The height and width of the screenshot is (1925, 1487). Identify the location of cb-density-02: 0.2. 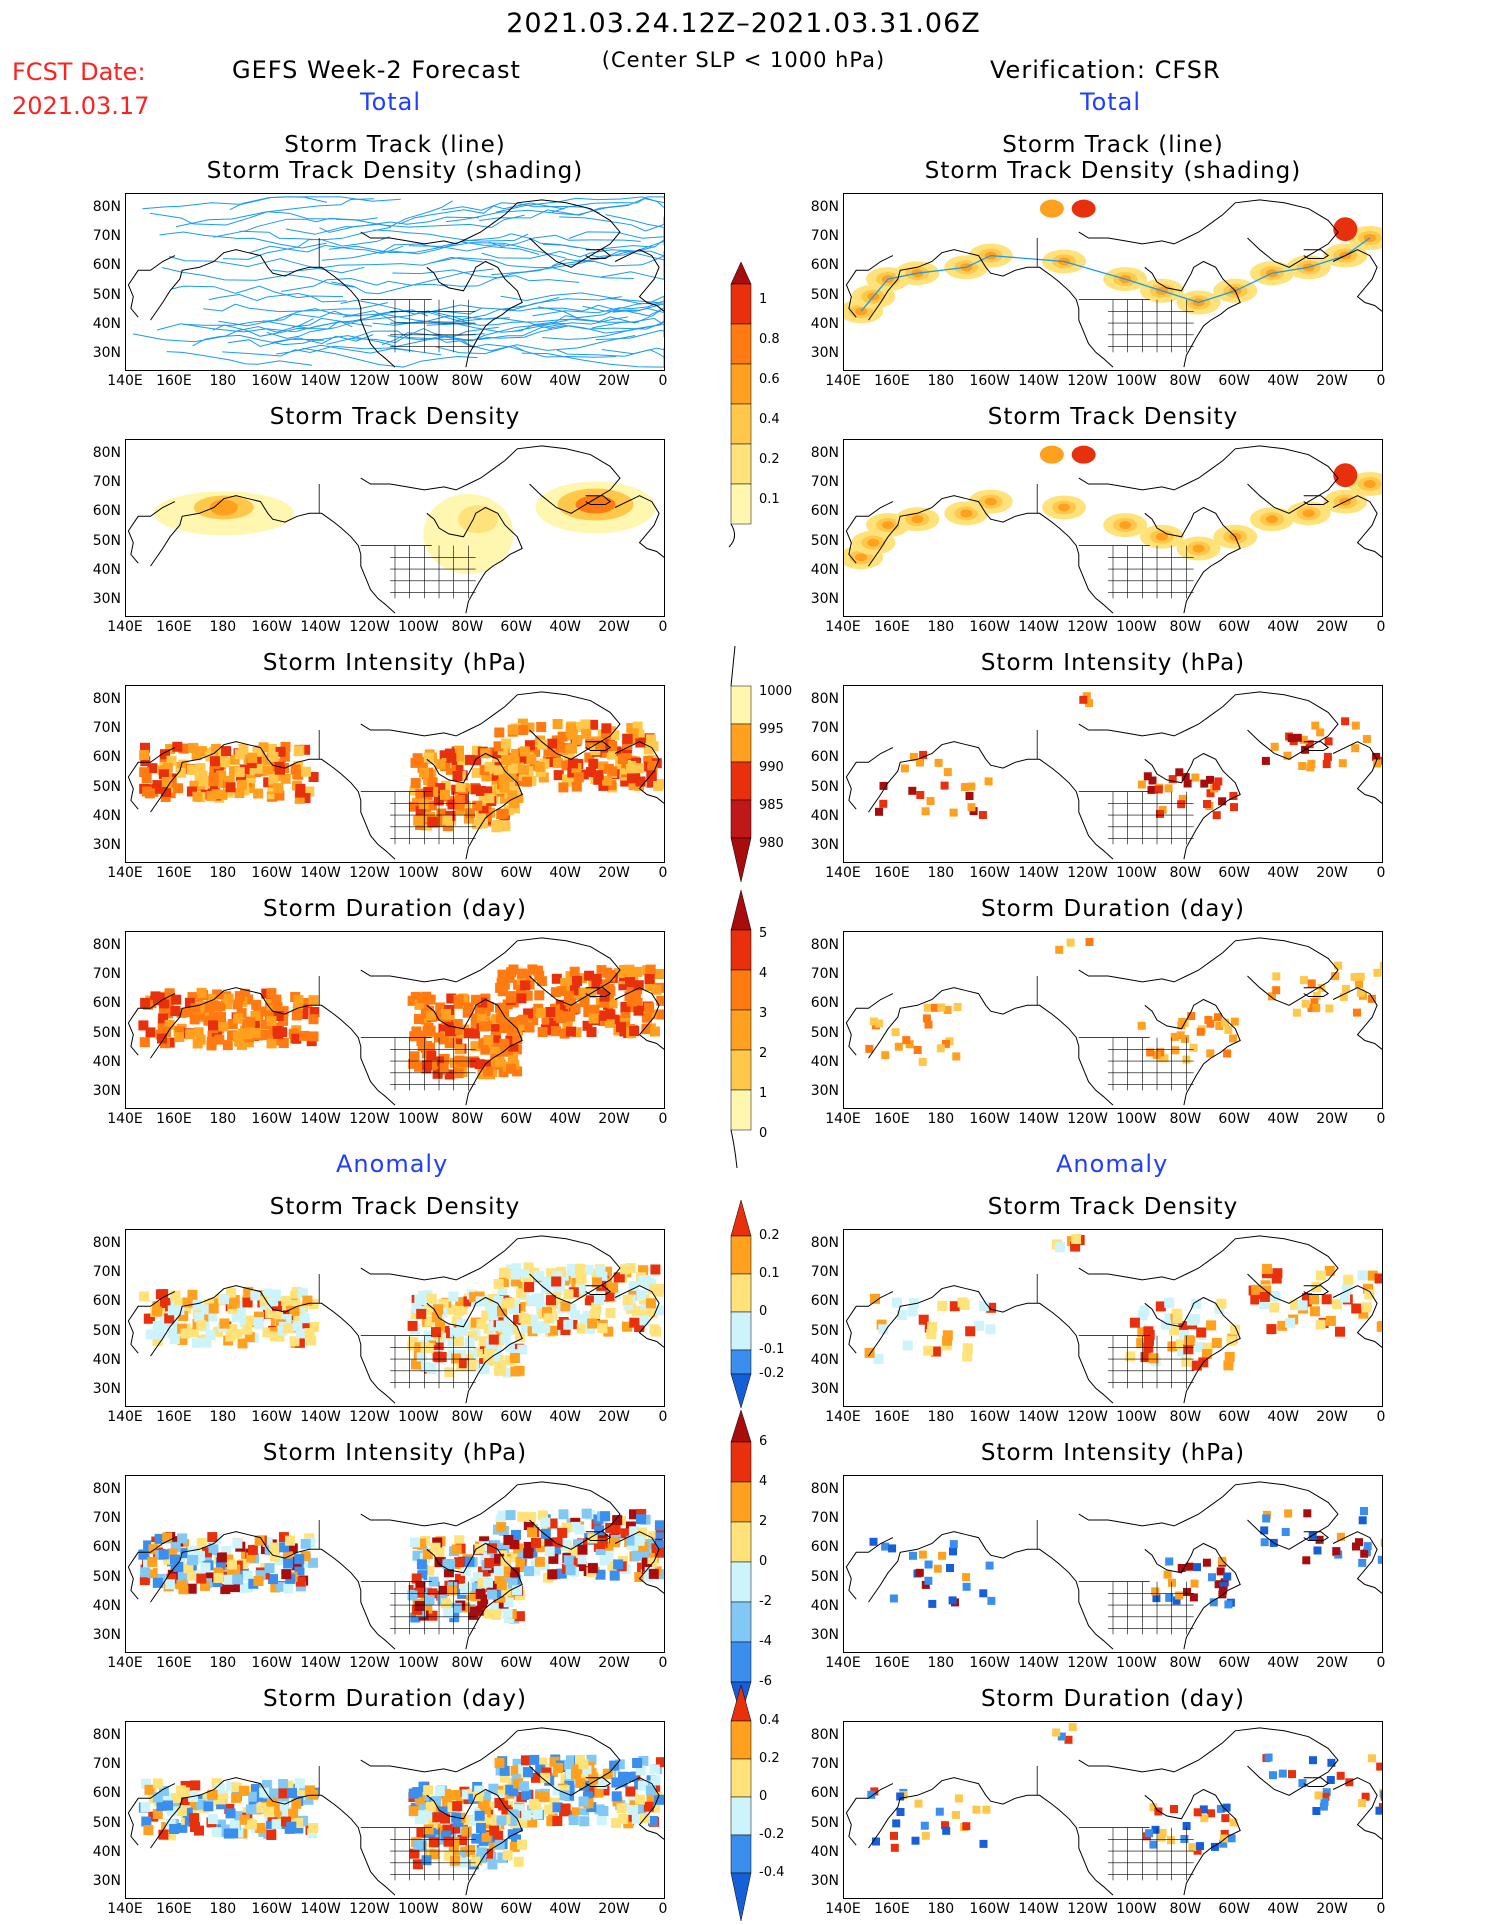
(769, 459).